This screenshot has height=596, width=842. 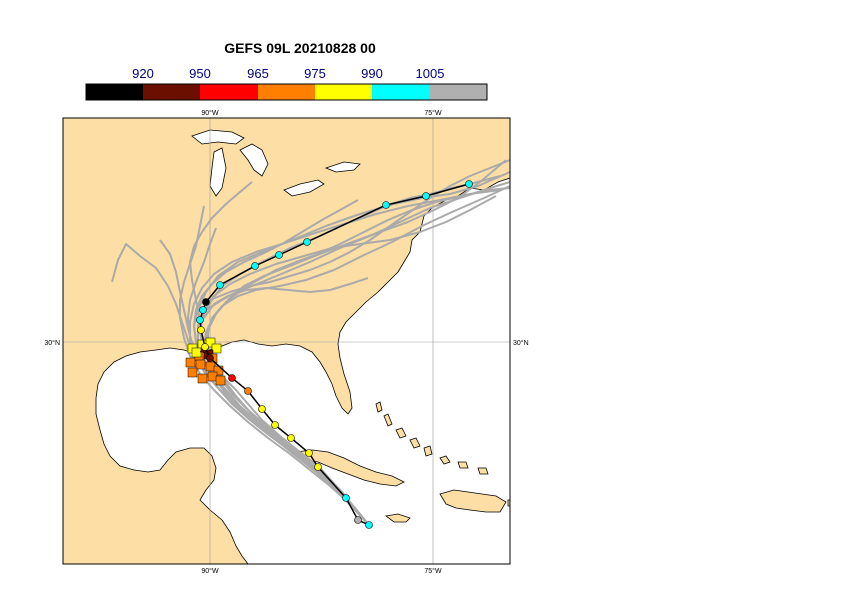 I want to click on colorbar, so click(x=286, y=92).